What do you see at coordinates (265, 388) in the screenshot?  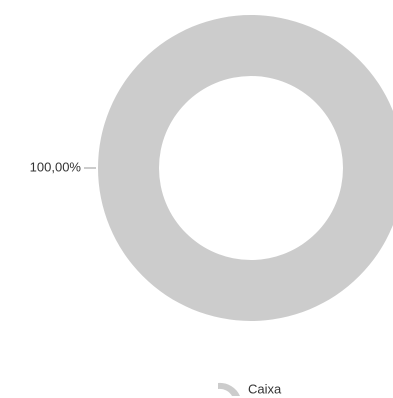 I see `legend-label: Caixa` at bounding box center [265, 388].